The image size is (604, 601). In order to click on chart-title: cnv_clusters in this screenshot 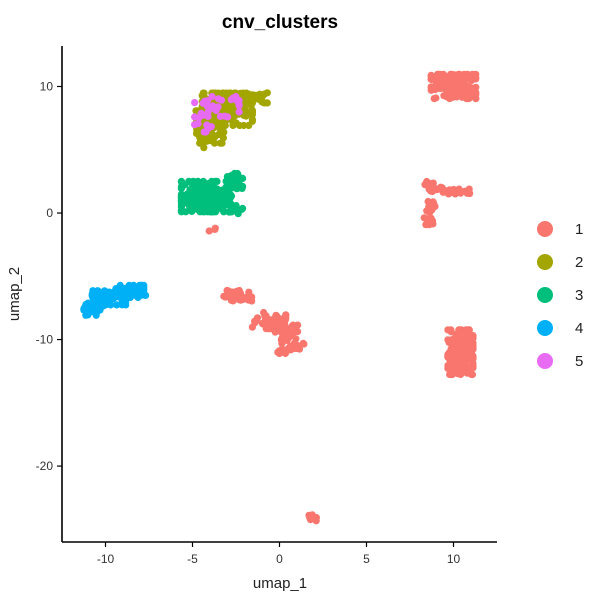, I will do `click(280, 22)`.